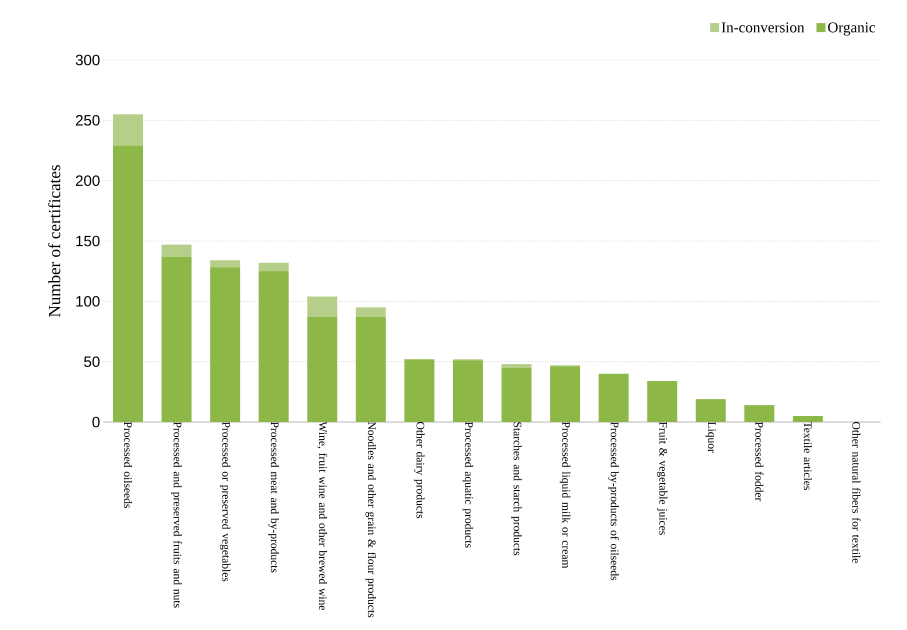 The width and height of the screenshot is (907, 630). Describe the element at coordinates (852, 29) in the screenshot. I see `legend-label: Organic` at that location.